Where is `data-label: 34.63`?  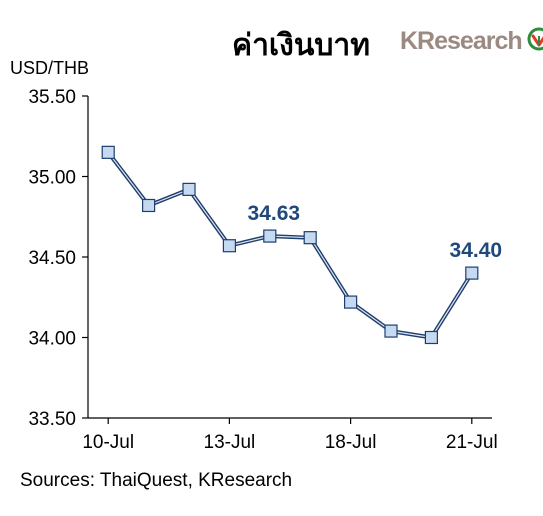
data-label: 34.63 is located at coordinates (274, 213).